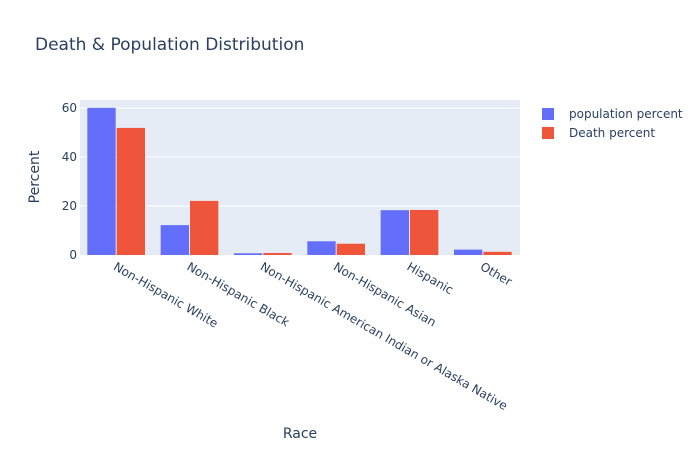  Describe the element at coordinates (496, 273) in the screenshot. I see `x-tick-label: Other` at that location.